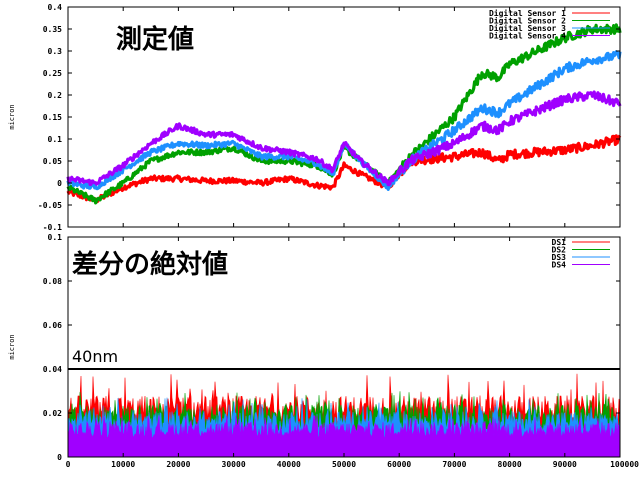  What do you see at coordinates (559, 265) in the screenshot?
I see `legend-label: DS4` at bounding box center [559, 265].